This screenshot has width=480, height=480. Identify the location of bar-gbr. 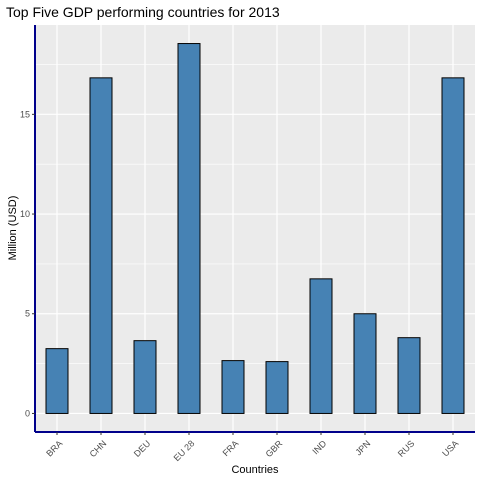
(277, 387).